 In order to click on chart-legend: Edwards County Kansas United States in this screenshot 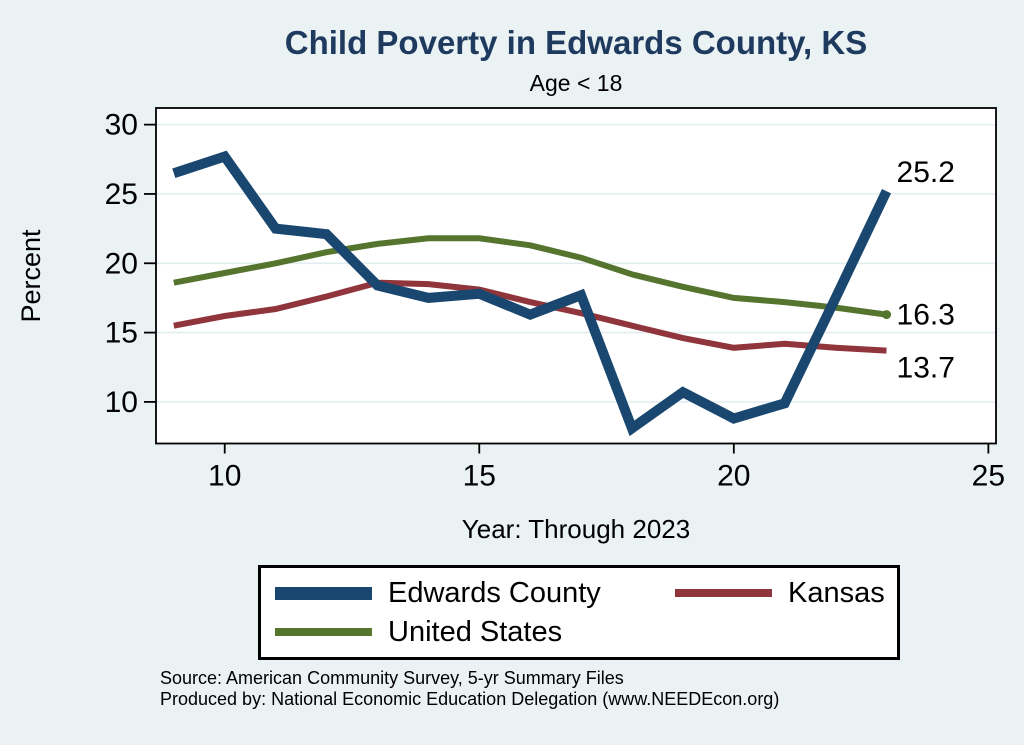, I will do `click(579, 612)`.